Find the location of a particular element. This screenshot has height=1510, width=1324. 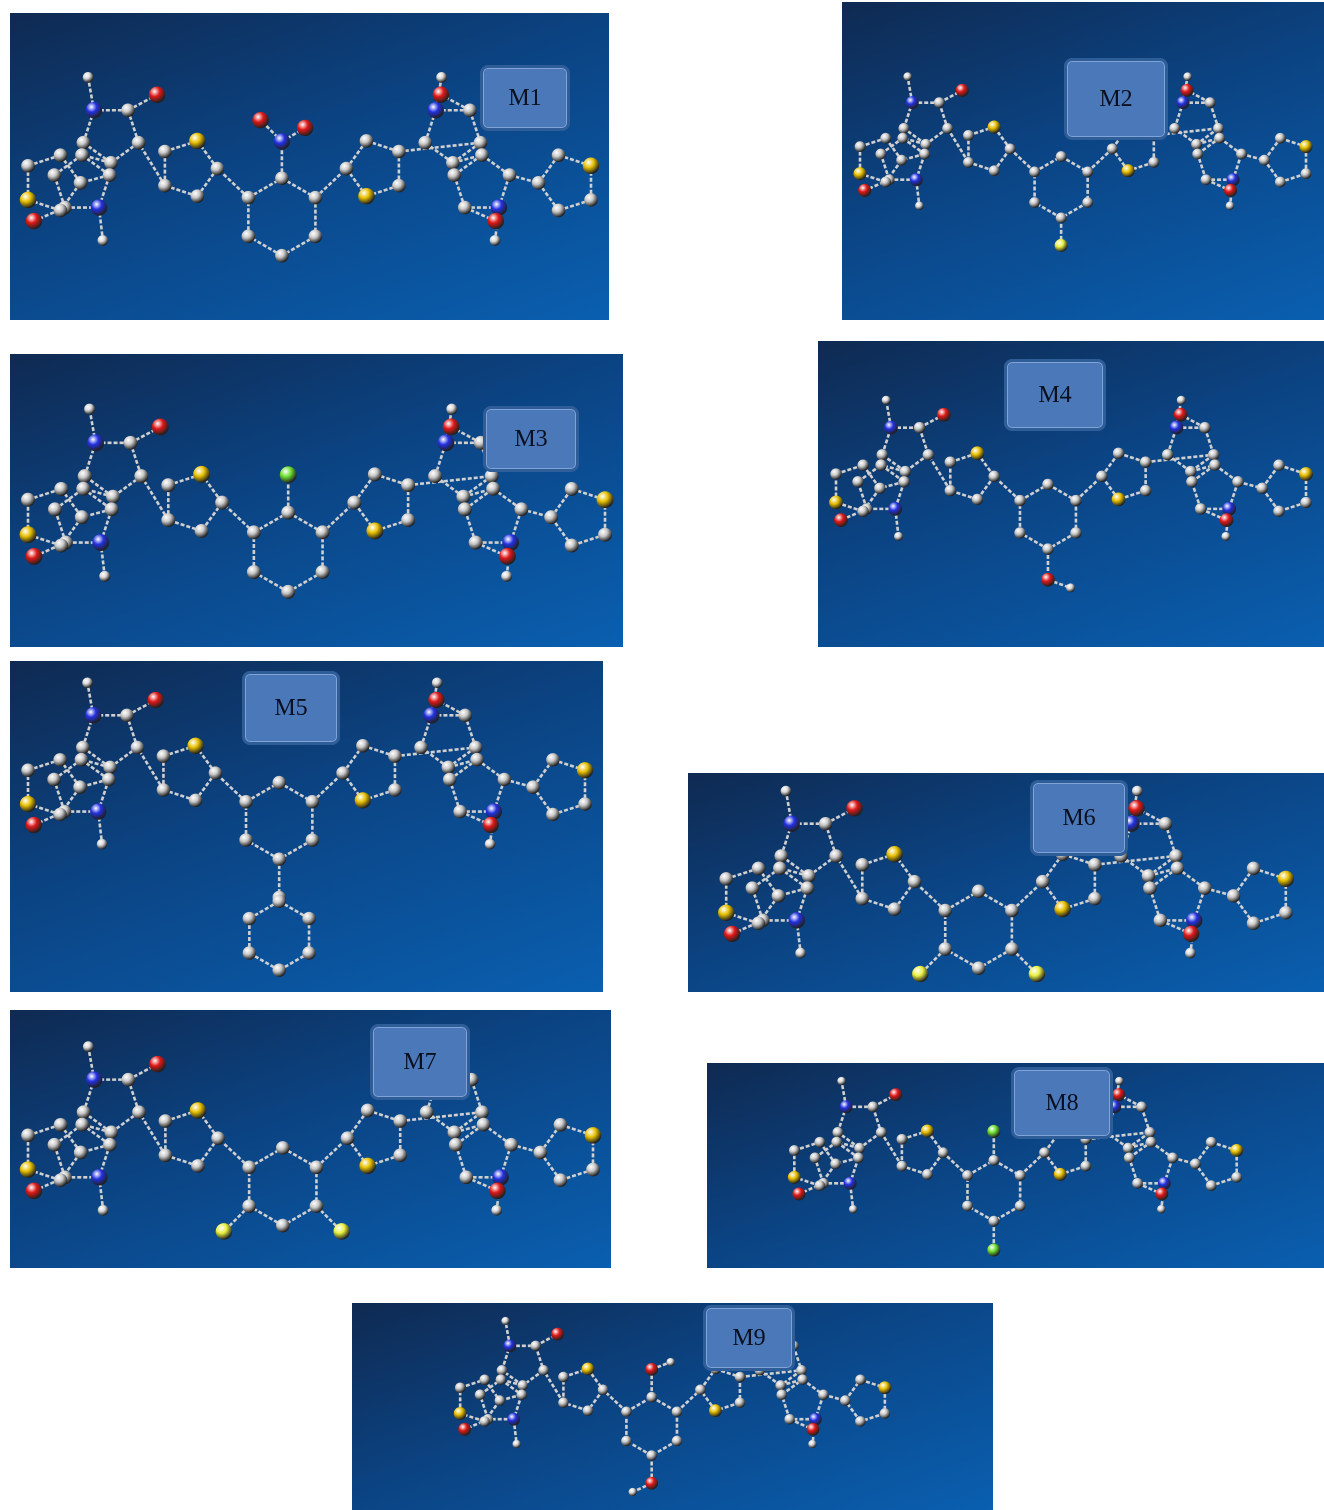

molecule-panel-m5: M5 is located at coordinates (306, 826).